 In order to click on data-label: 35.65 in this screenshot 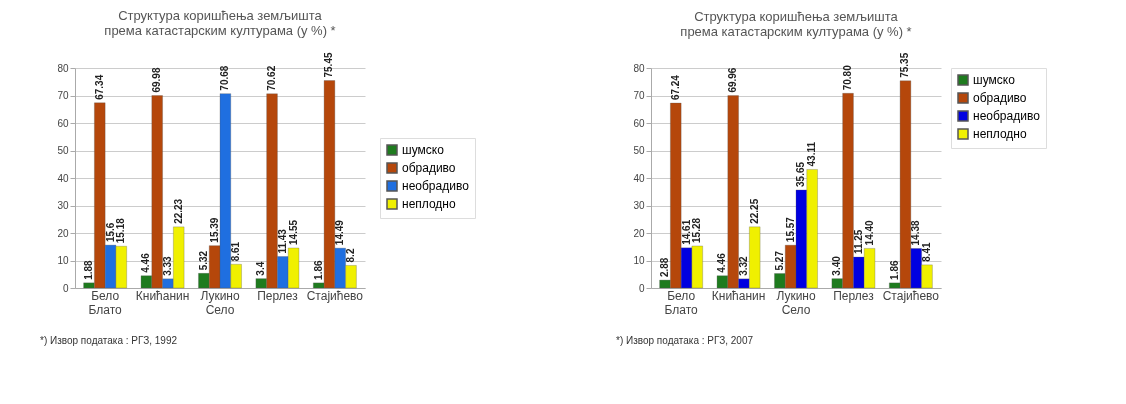, I will do `click(801, 174)`.